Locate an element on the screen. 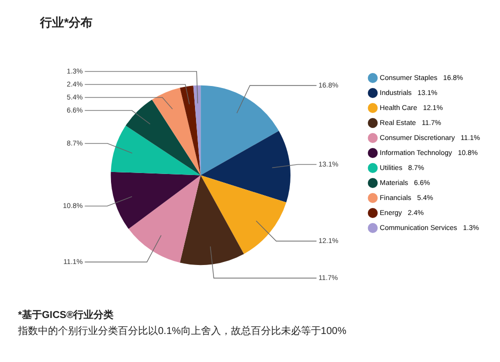 Image resolution: width=500 pixels, height=362 pixels. text: 指数中的个别行业分类百分比以0.1%向上舍入，故总百分比未必等于100% is located at coordinates (181, 331).